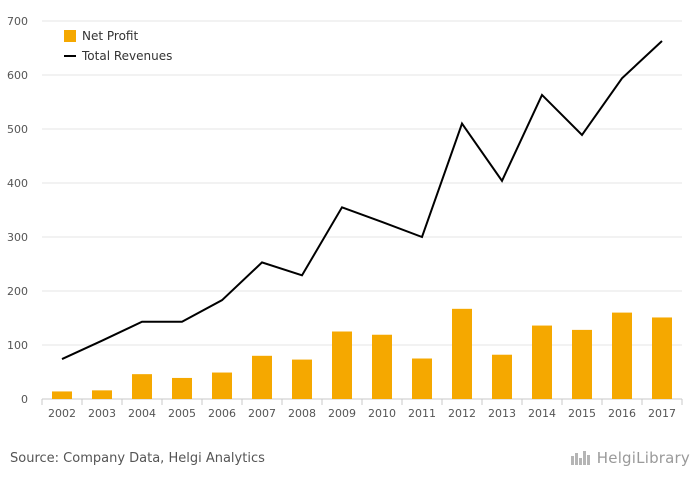  I want to click on y-tick-label: 400, so click(17, 183).